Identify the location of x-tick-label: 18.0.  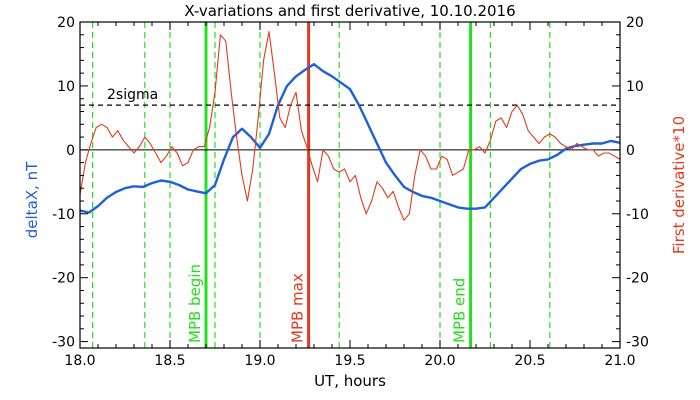
(79, 361).